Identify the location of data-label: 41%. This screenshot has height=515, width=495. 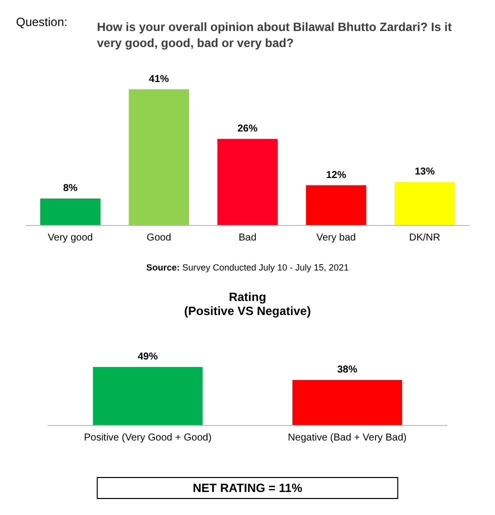
(159, 79).